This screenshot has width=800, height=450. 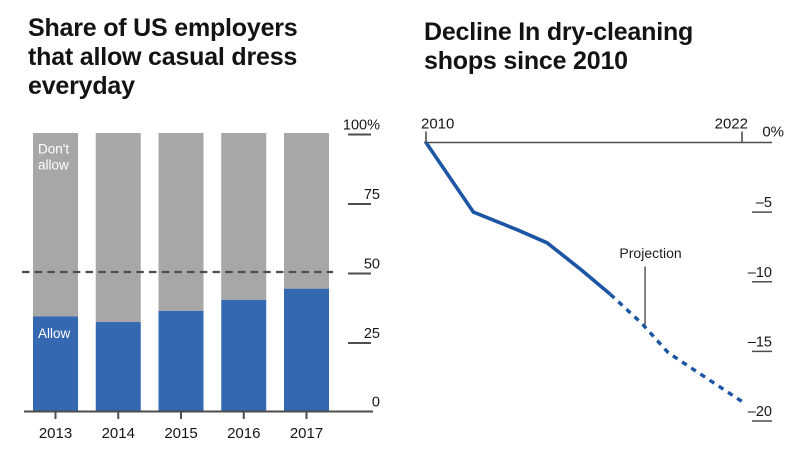 I want to click on x-tick-label-2022: 2022, so click(x=731, y=124).